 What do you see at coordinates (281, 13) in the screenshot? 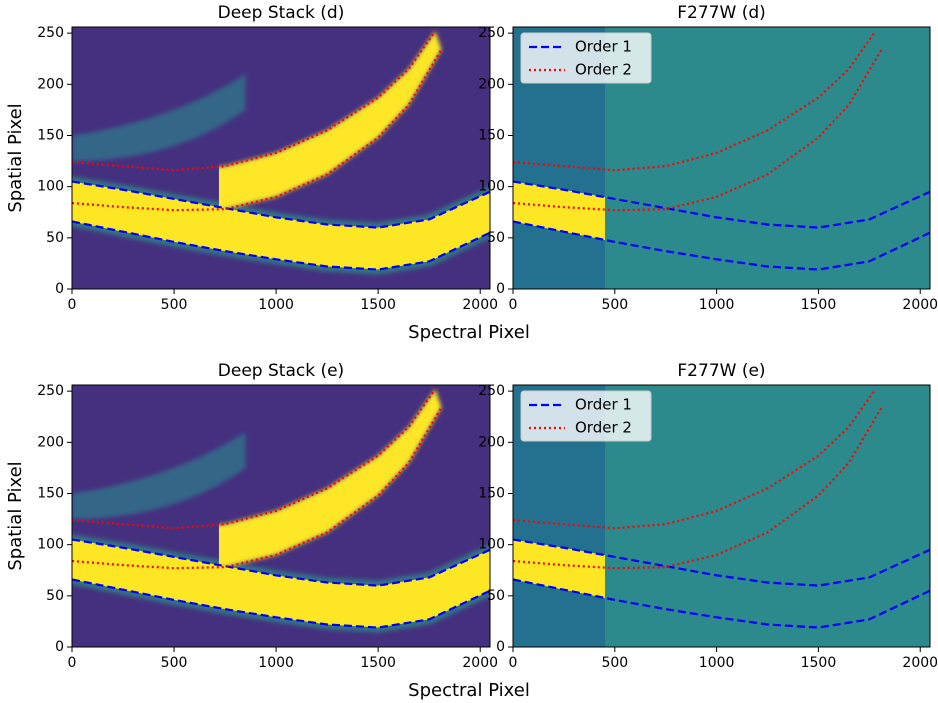
I see `panel-title: Deep Stack (d)` at bounding box center [281, 13].